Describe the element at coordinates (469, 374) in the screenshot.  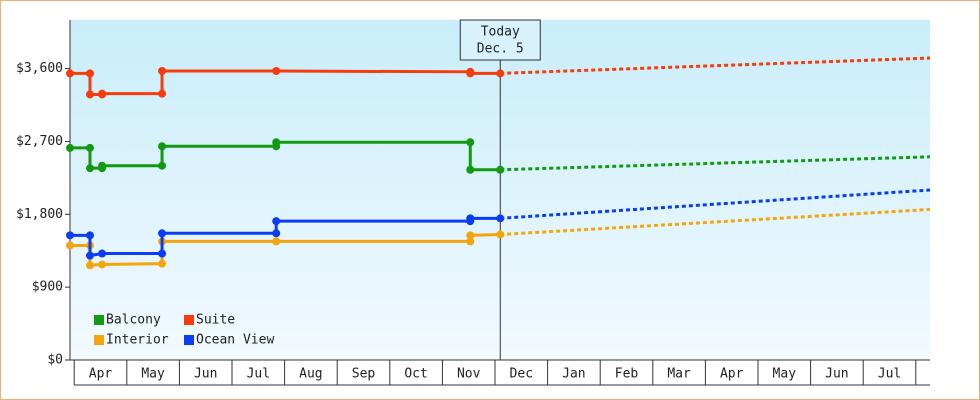
I see `x-tick-label: Nov` at that location.